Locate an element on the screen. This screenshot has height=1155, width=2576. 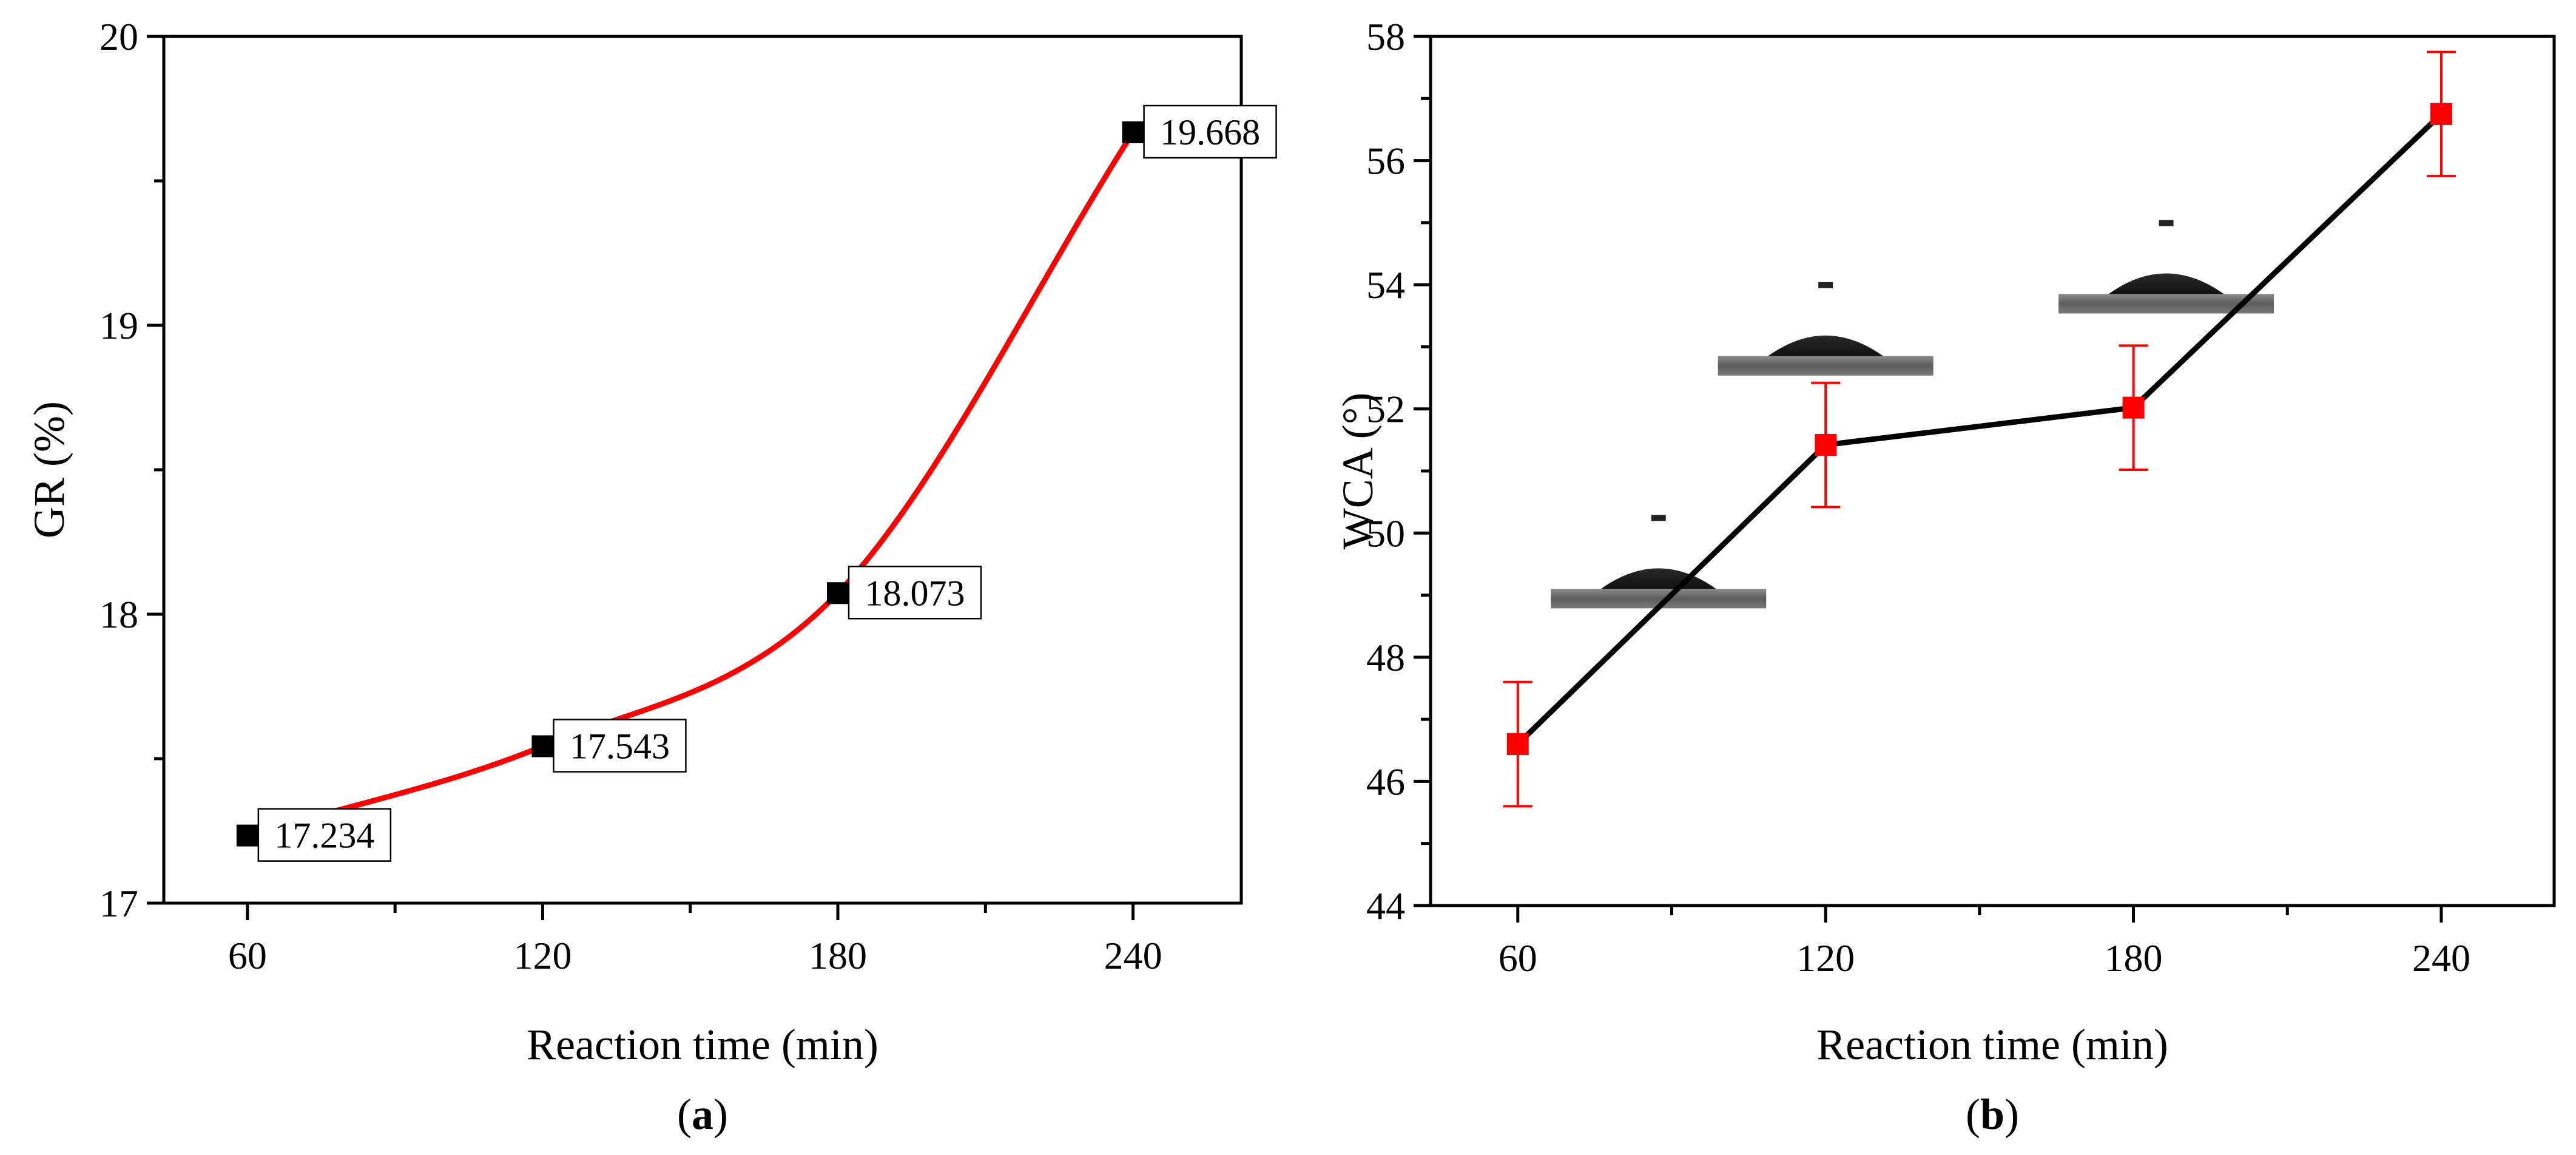
data-label: 17.543 is located at coordinates (620, 747).